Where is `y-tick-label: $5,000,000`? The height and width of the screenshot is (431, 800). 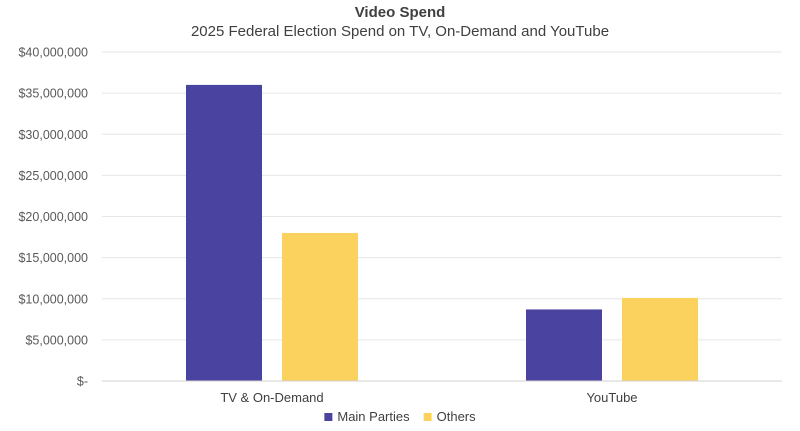
y-tick-label: $5,000,000 is located at coordinates (56, 340).